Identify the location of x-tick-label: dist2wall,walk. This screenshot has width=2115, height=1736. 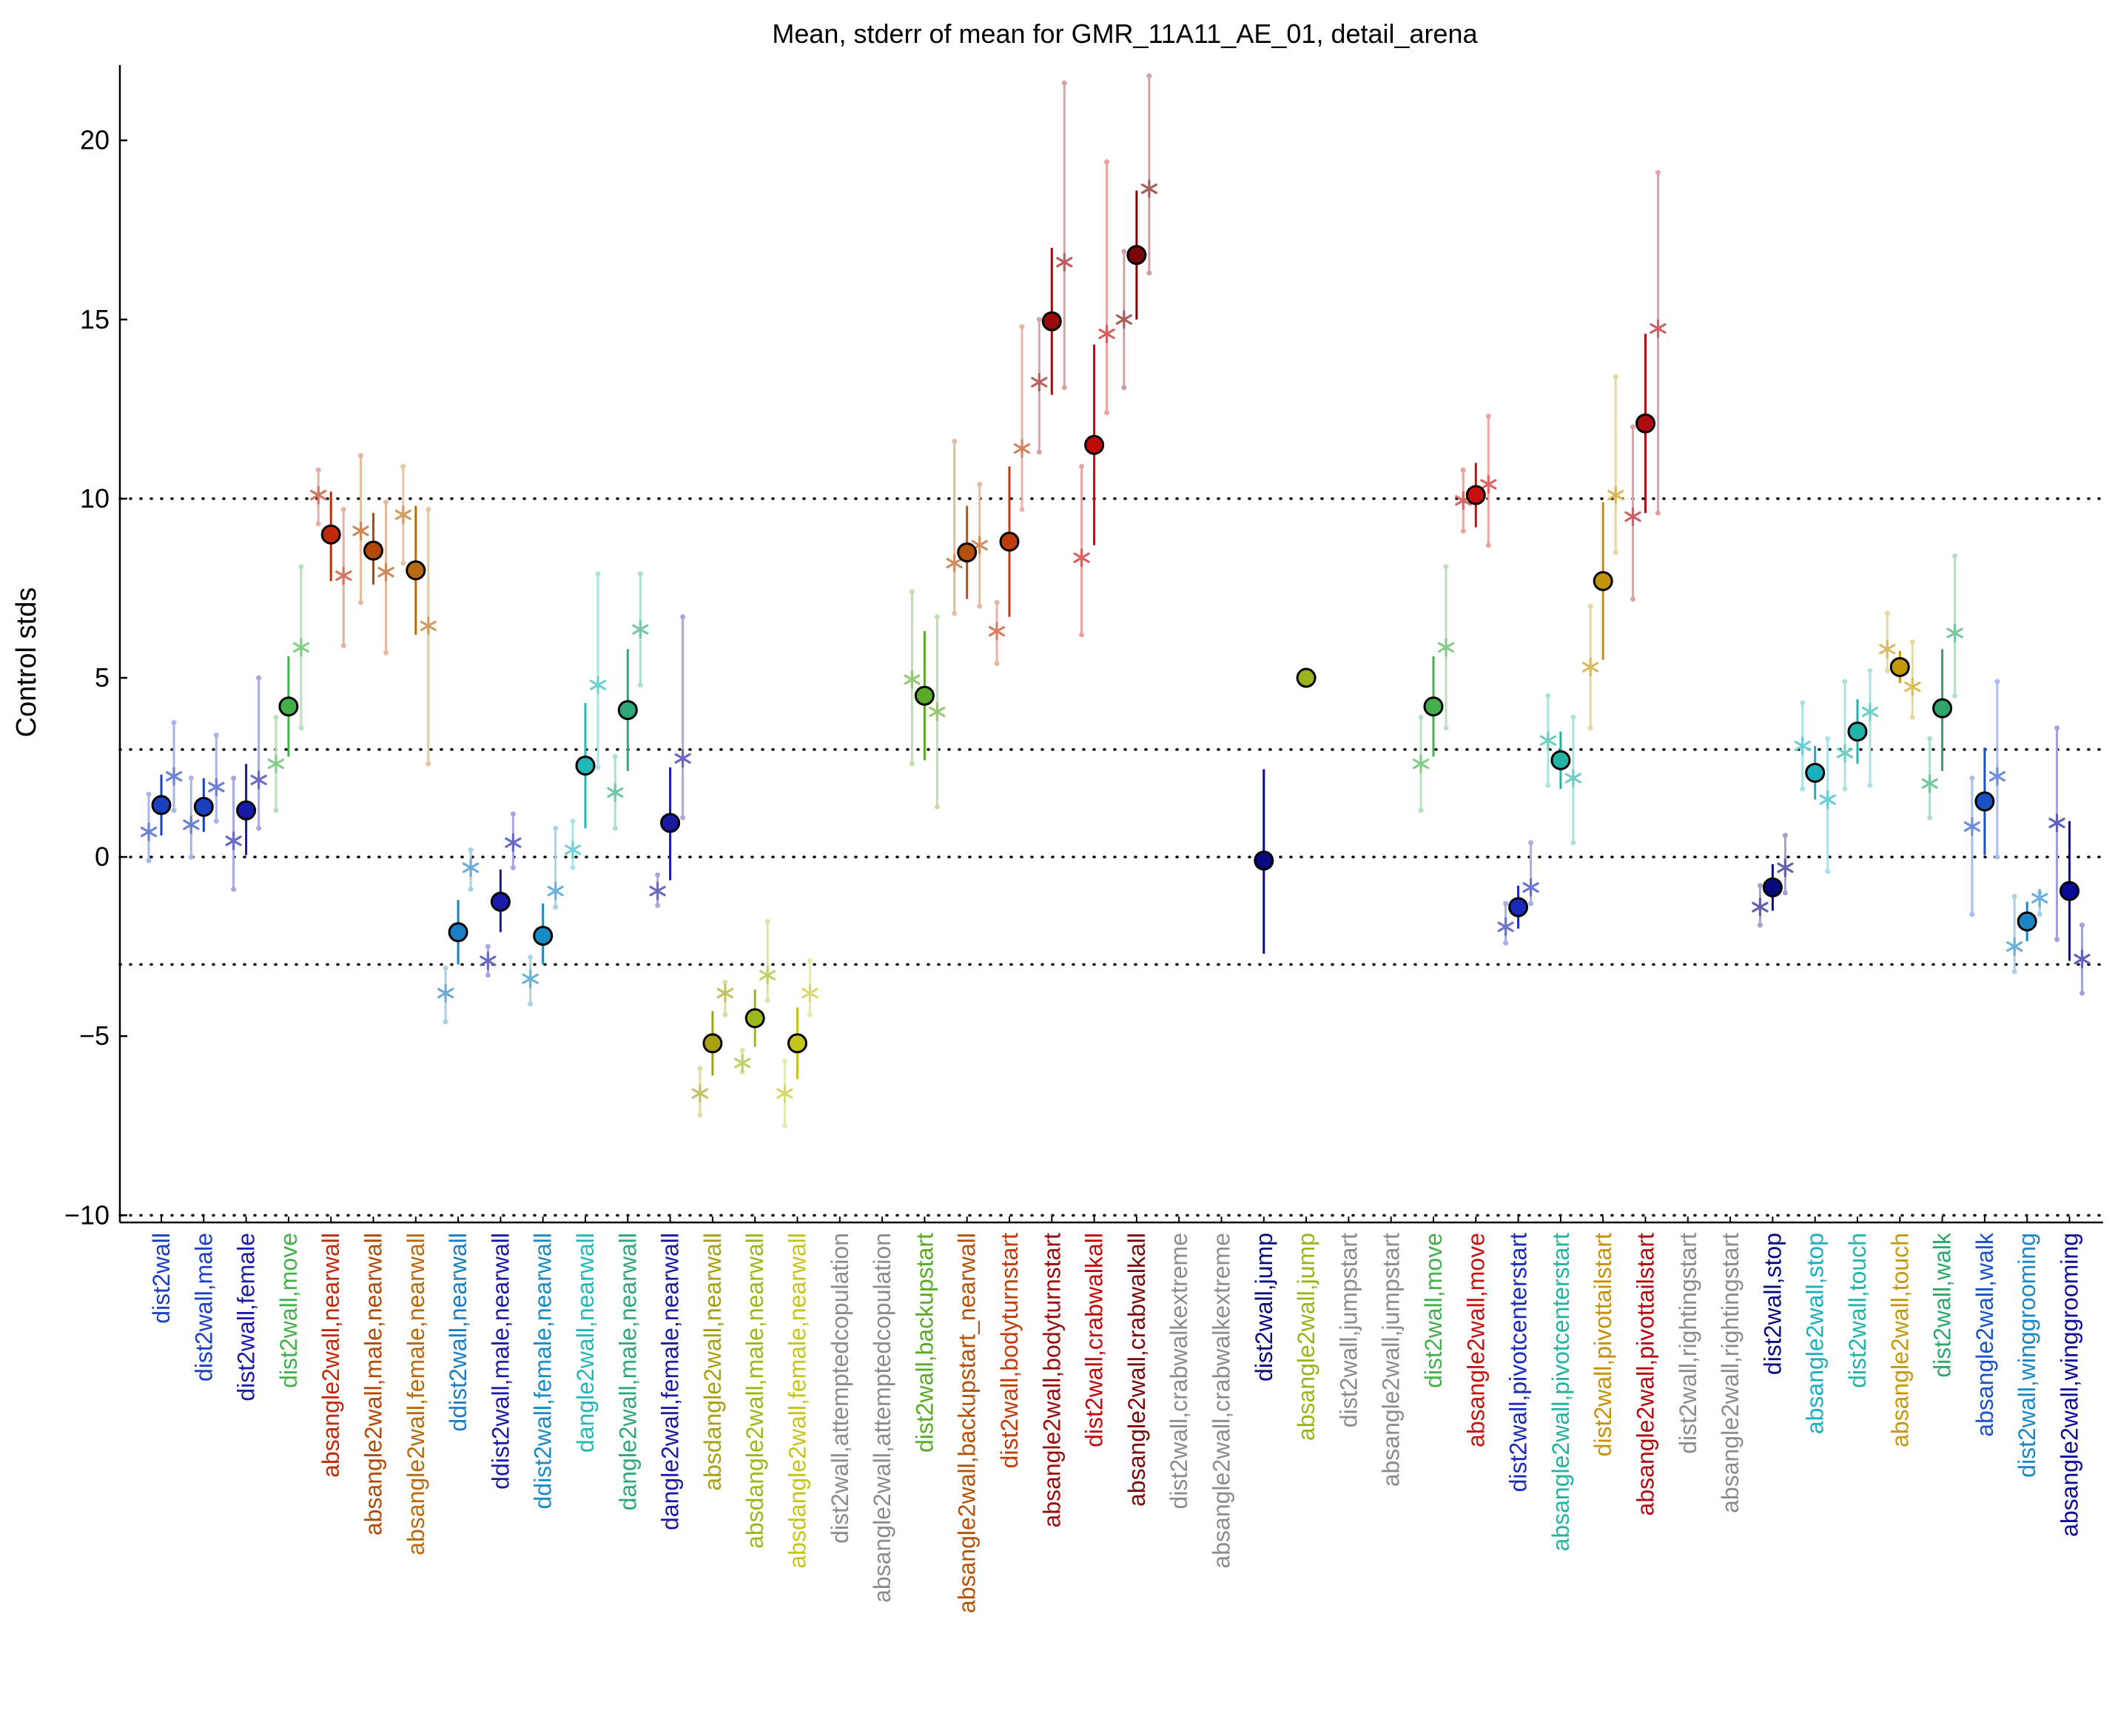
(1942, 1305).